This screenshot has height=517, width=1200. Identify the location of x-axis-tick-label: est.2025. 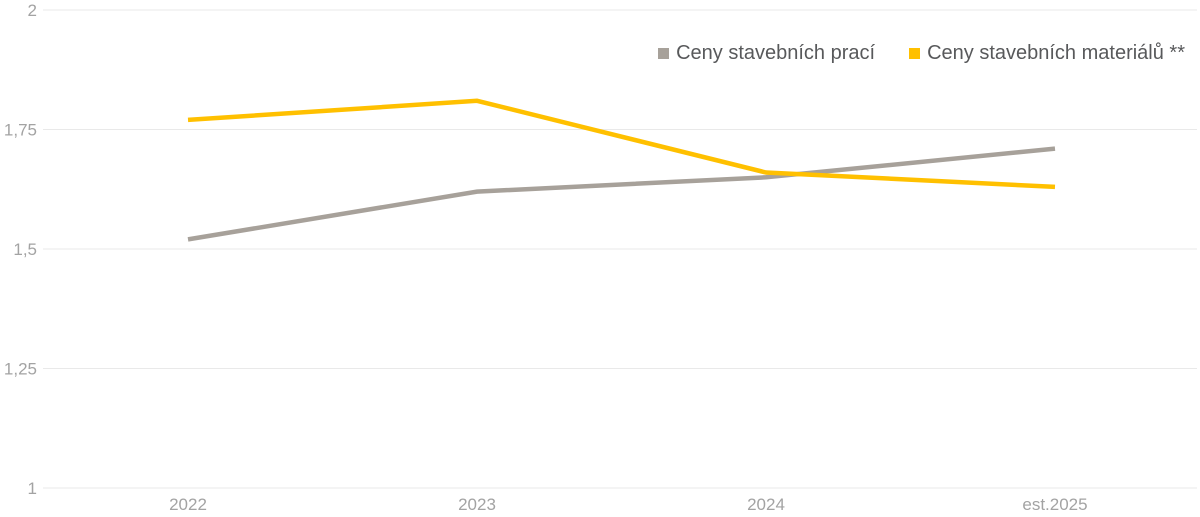
(1054, 504).